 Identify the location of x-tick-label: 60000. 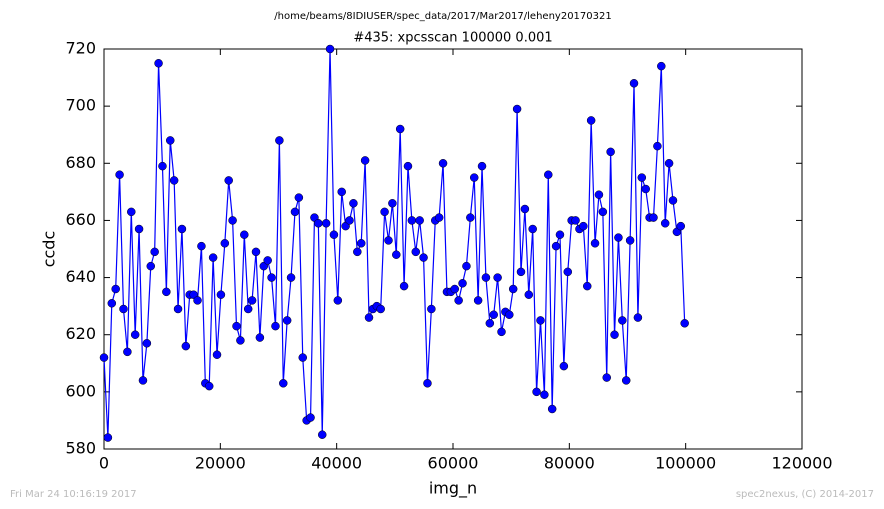
(453, 463).